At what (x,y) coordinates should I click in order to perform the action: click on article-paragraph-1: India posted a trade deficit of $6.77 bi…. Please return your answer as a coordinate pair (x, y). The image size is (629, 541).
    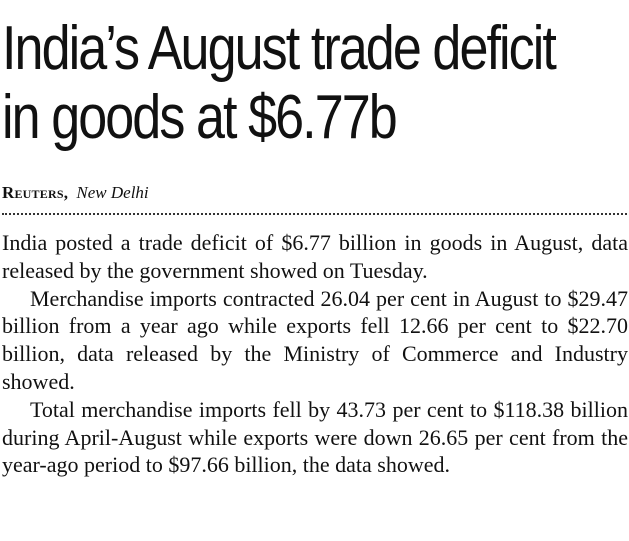
    Looking at the image, I should click on (315, 256).